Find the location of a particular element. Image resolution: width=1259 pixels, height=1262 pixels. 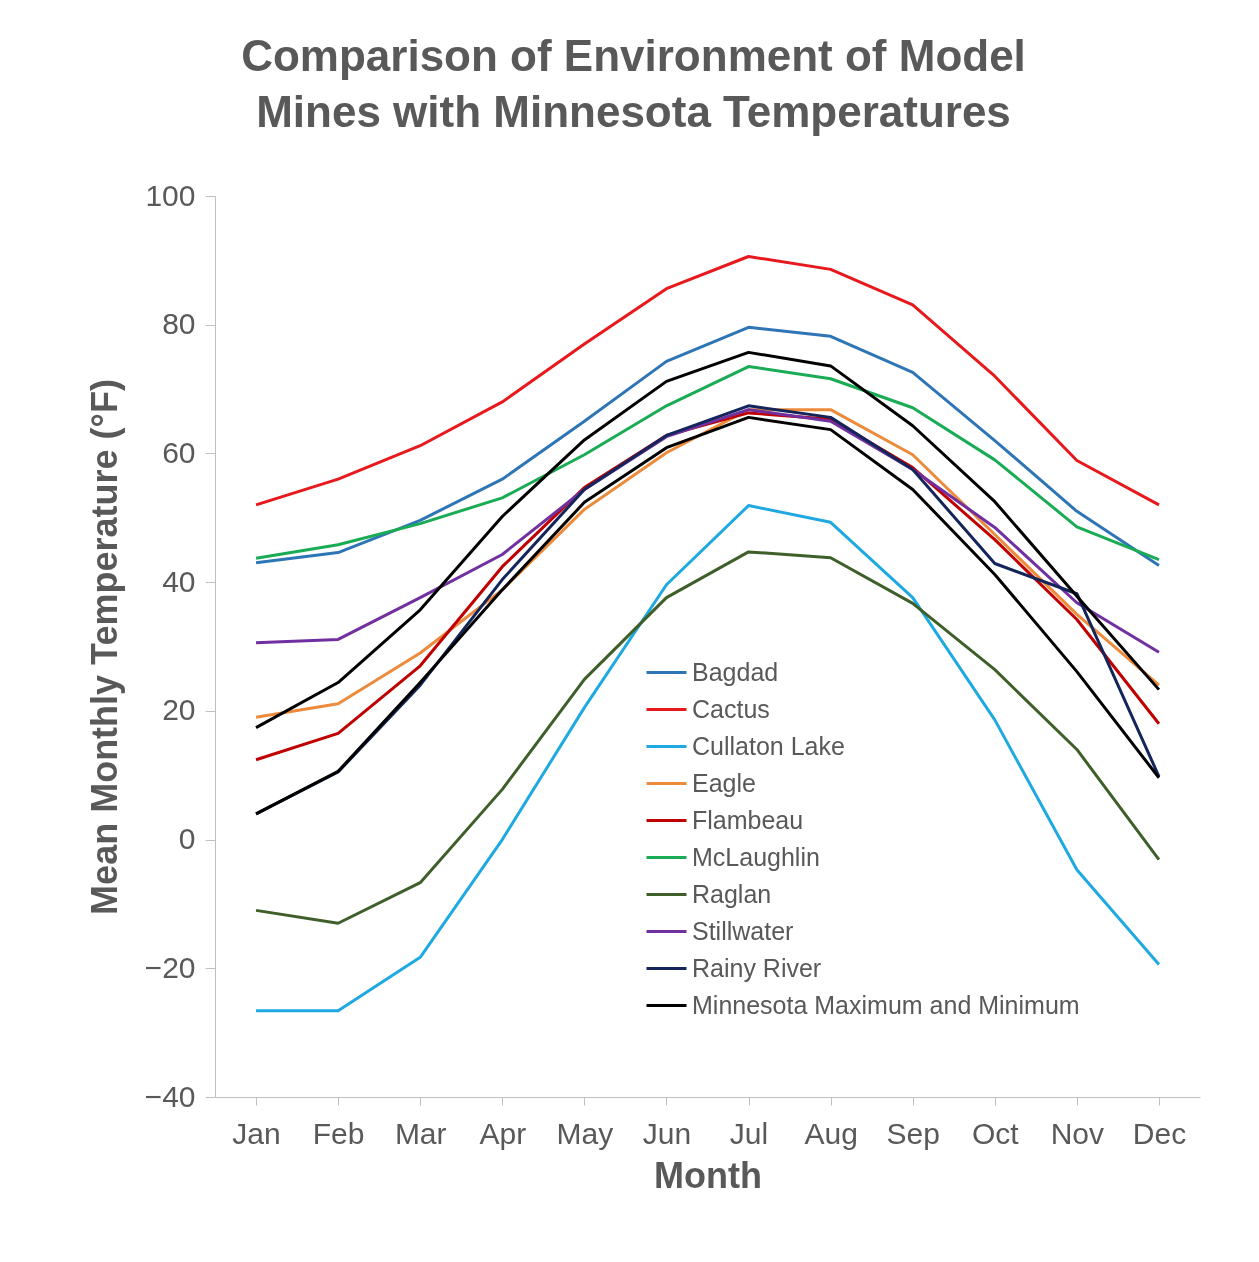

y-tick-label: 20 is located at coordinates (179, 710).